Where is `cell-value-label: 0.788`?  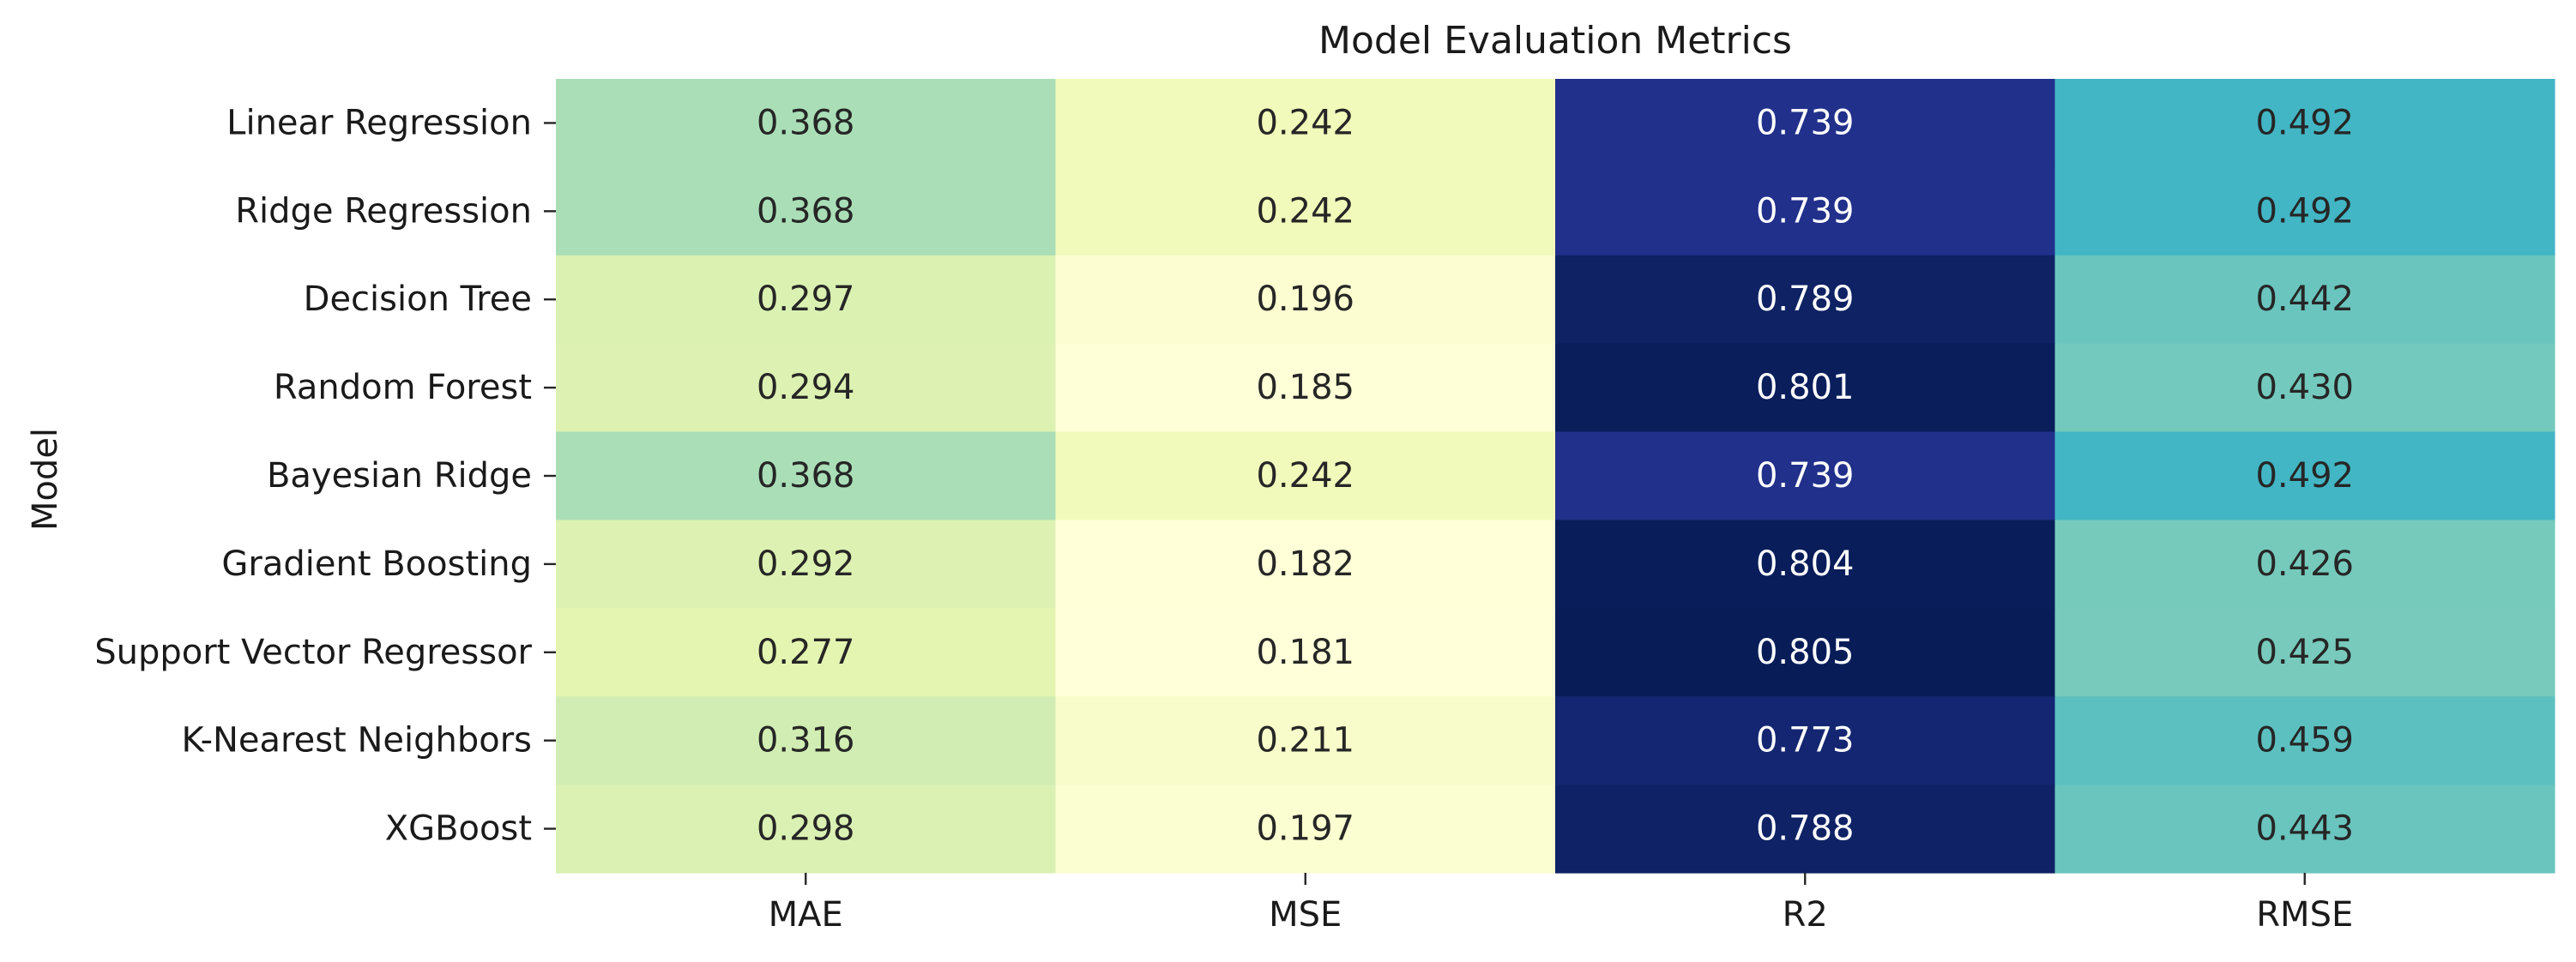
cell-value-label: 0.788 is located at coordinates (1805, 829).